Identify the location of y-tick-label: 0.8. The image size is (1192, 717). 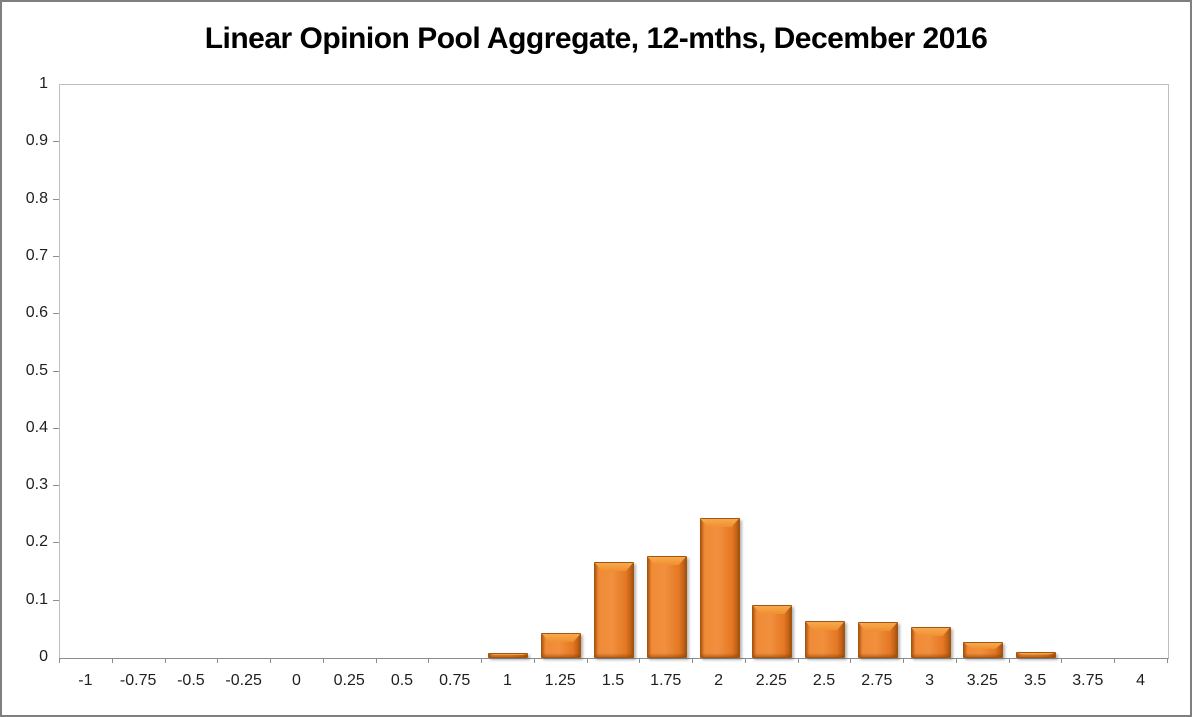
(36, 198).